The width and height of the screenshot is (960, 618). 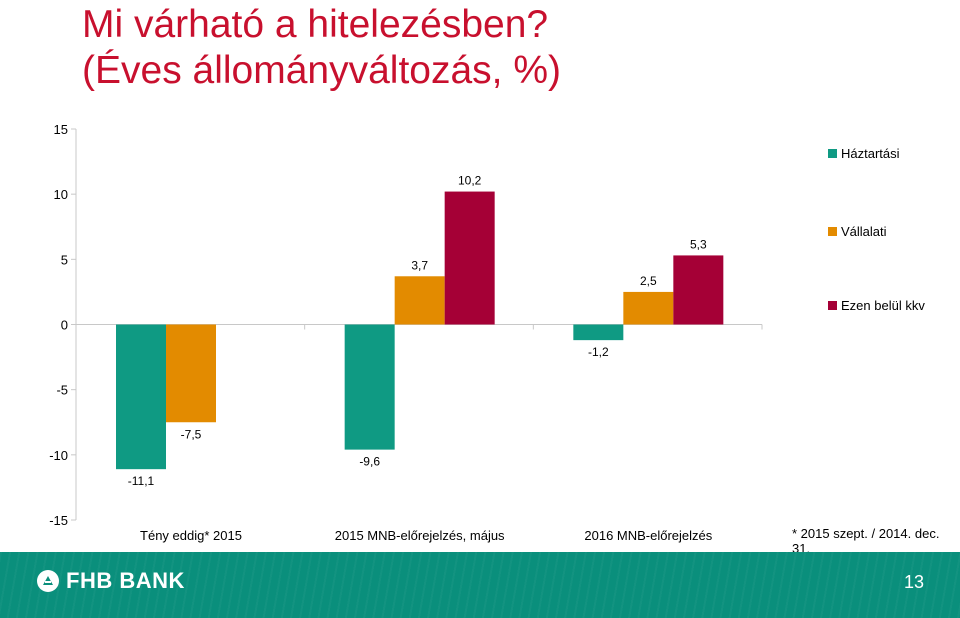 What do you see at coordinates (191, 434) in the screenshot?
I see `data-label: -7,5` at bounding box center [191, 434].